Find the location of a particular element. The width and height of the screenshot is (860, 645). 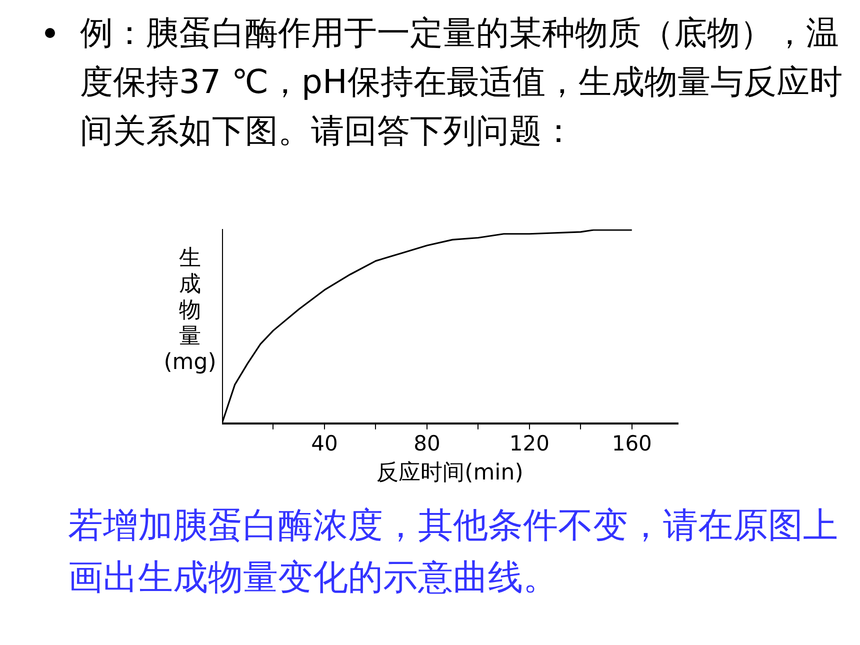

y-axis-title: 生成物量(mg) is located at coordinates (190, 311).